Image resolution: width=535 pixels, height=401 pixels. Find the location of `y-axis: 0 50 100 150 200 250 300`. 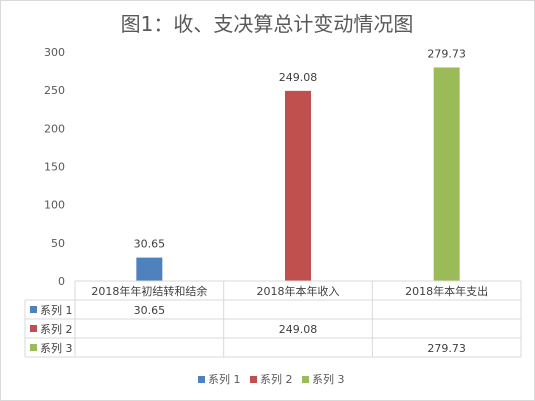

y-axis: 0 50 100 150 200 250 300 is located at coordinates (54, 167).